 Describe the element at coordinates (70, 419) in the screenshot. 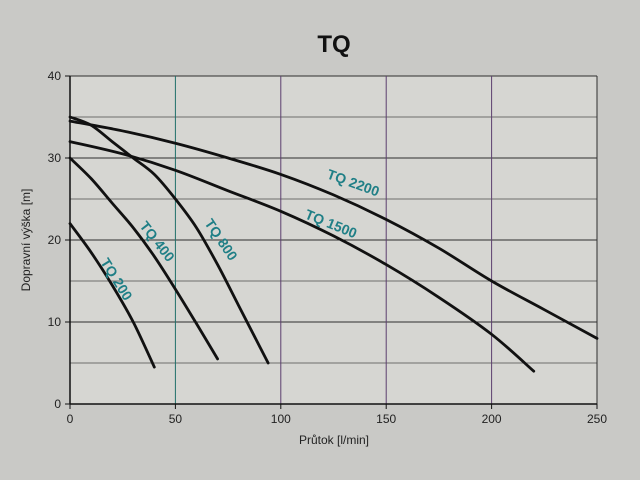

I see `x-tick-label: 0` at that location.